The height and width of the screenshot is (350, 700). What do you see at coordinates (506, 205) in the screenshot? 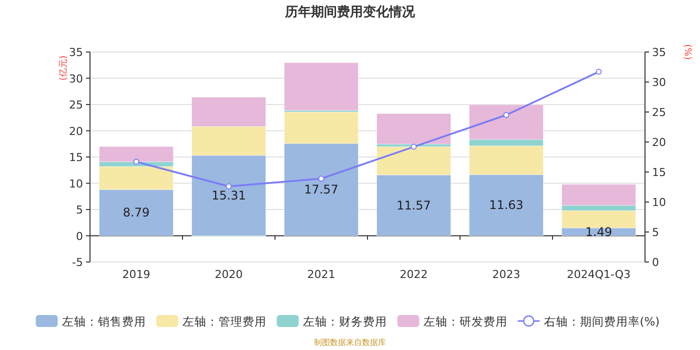
I see `data-label: 11.63` at bounding box center [506, 205].